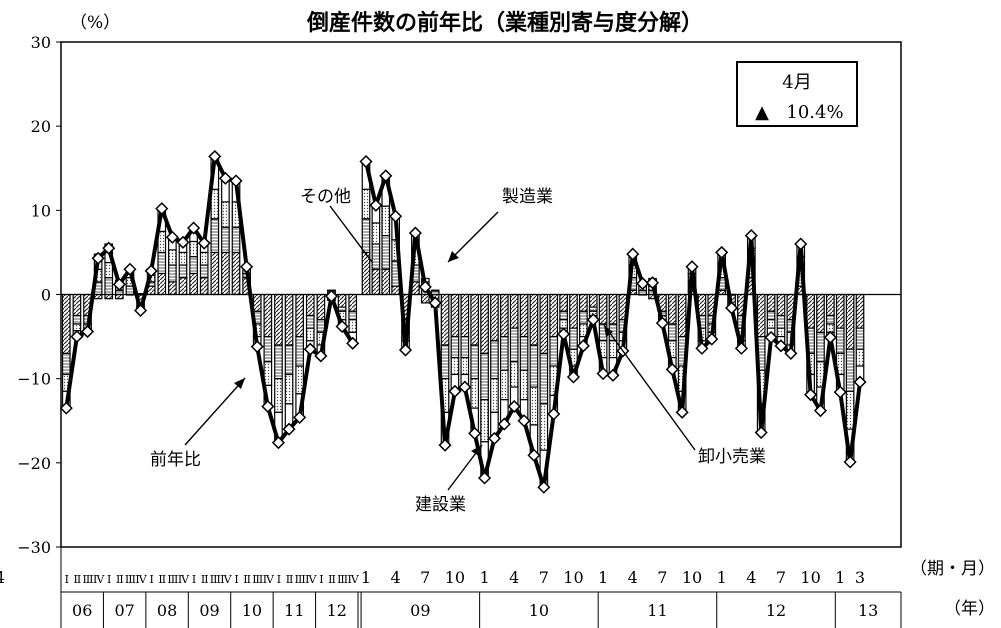 The width and height of the screenshot is (1001, 628). Describe the element at coordinates (969, 609) in the screenshot. I see `x-unit-label-year: （年）` at that location.